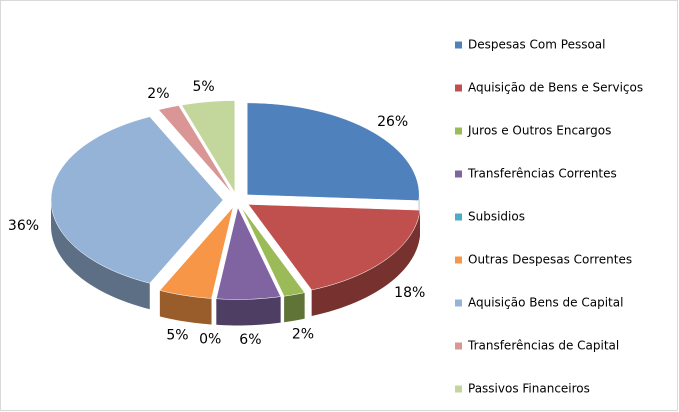 This screenshot has height=412, width=679. Describe the element at coordinates (23, 226) in the screenshot. I see `data-label: 36%` at that location.